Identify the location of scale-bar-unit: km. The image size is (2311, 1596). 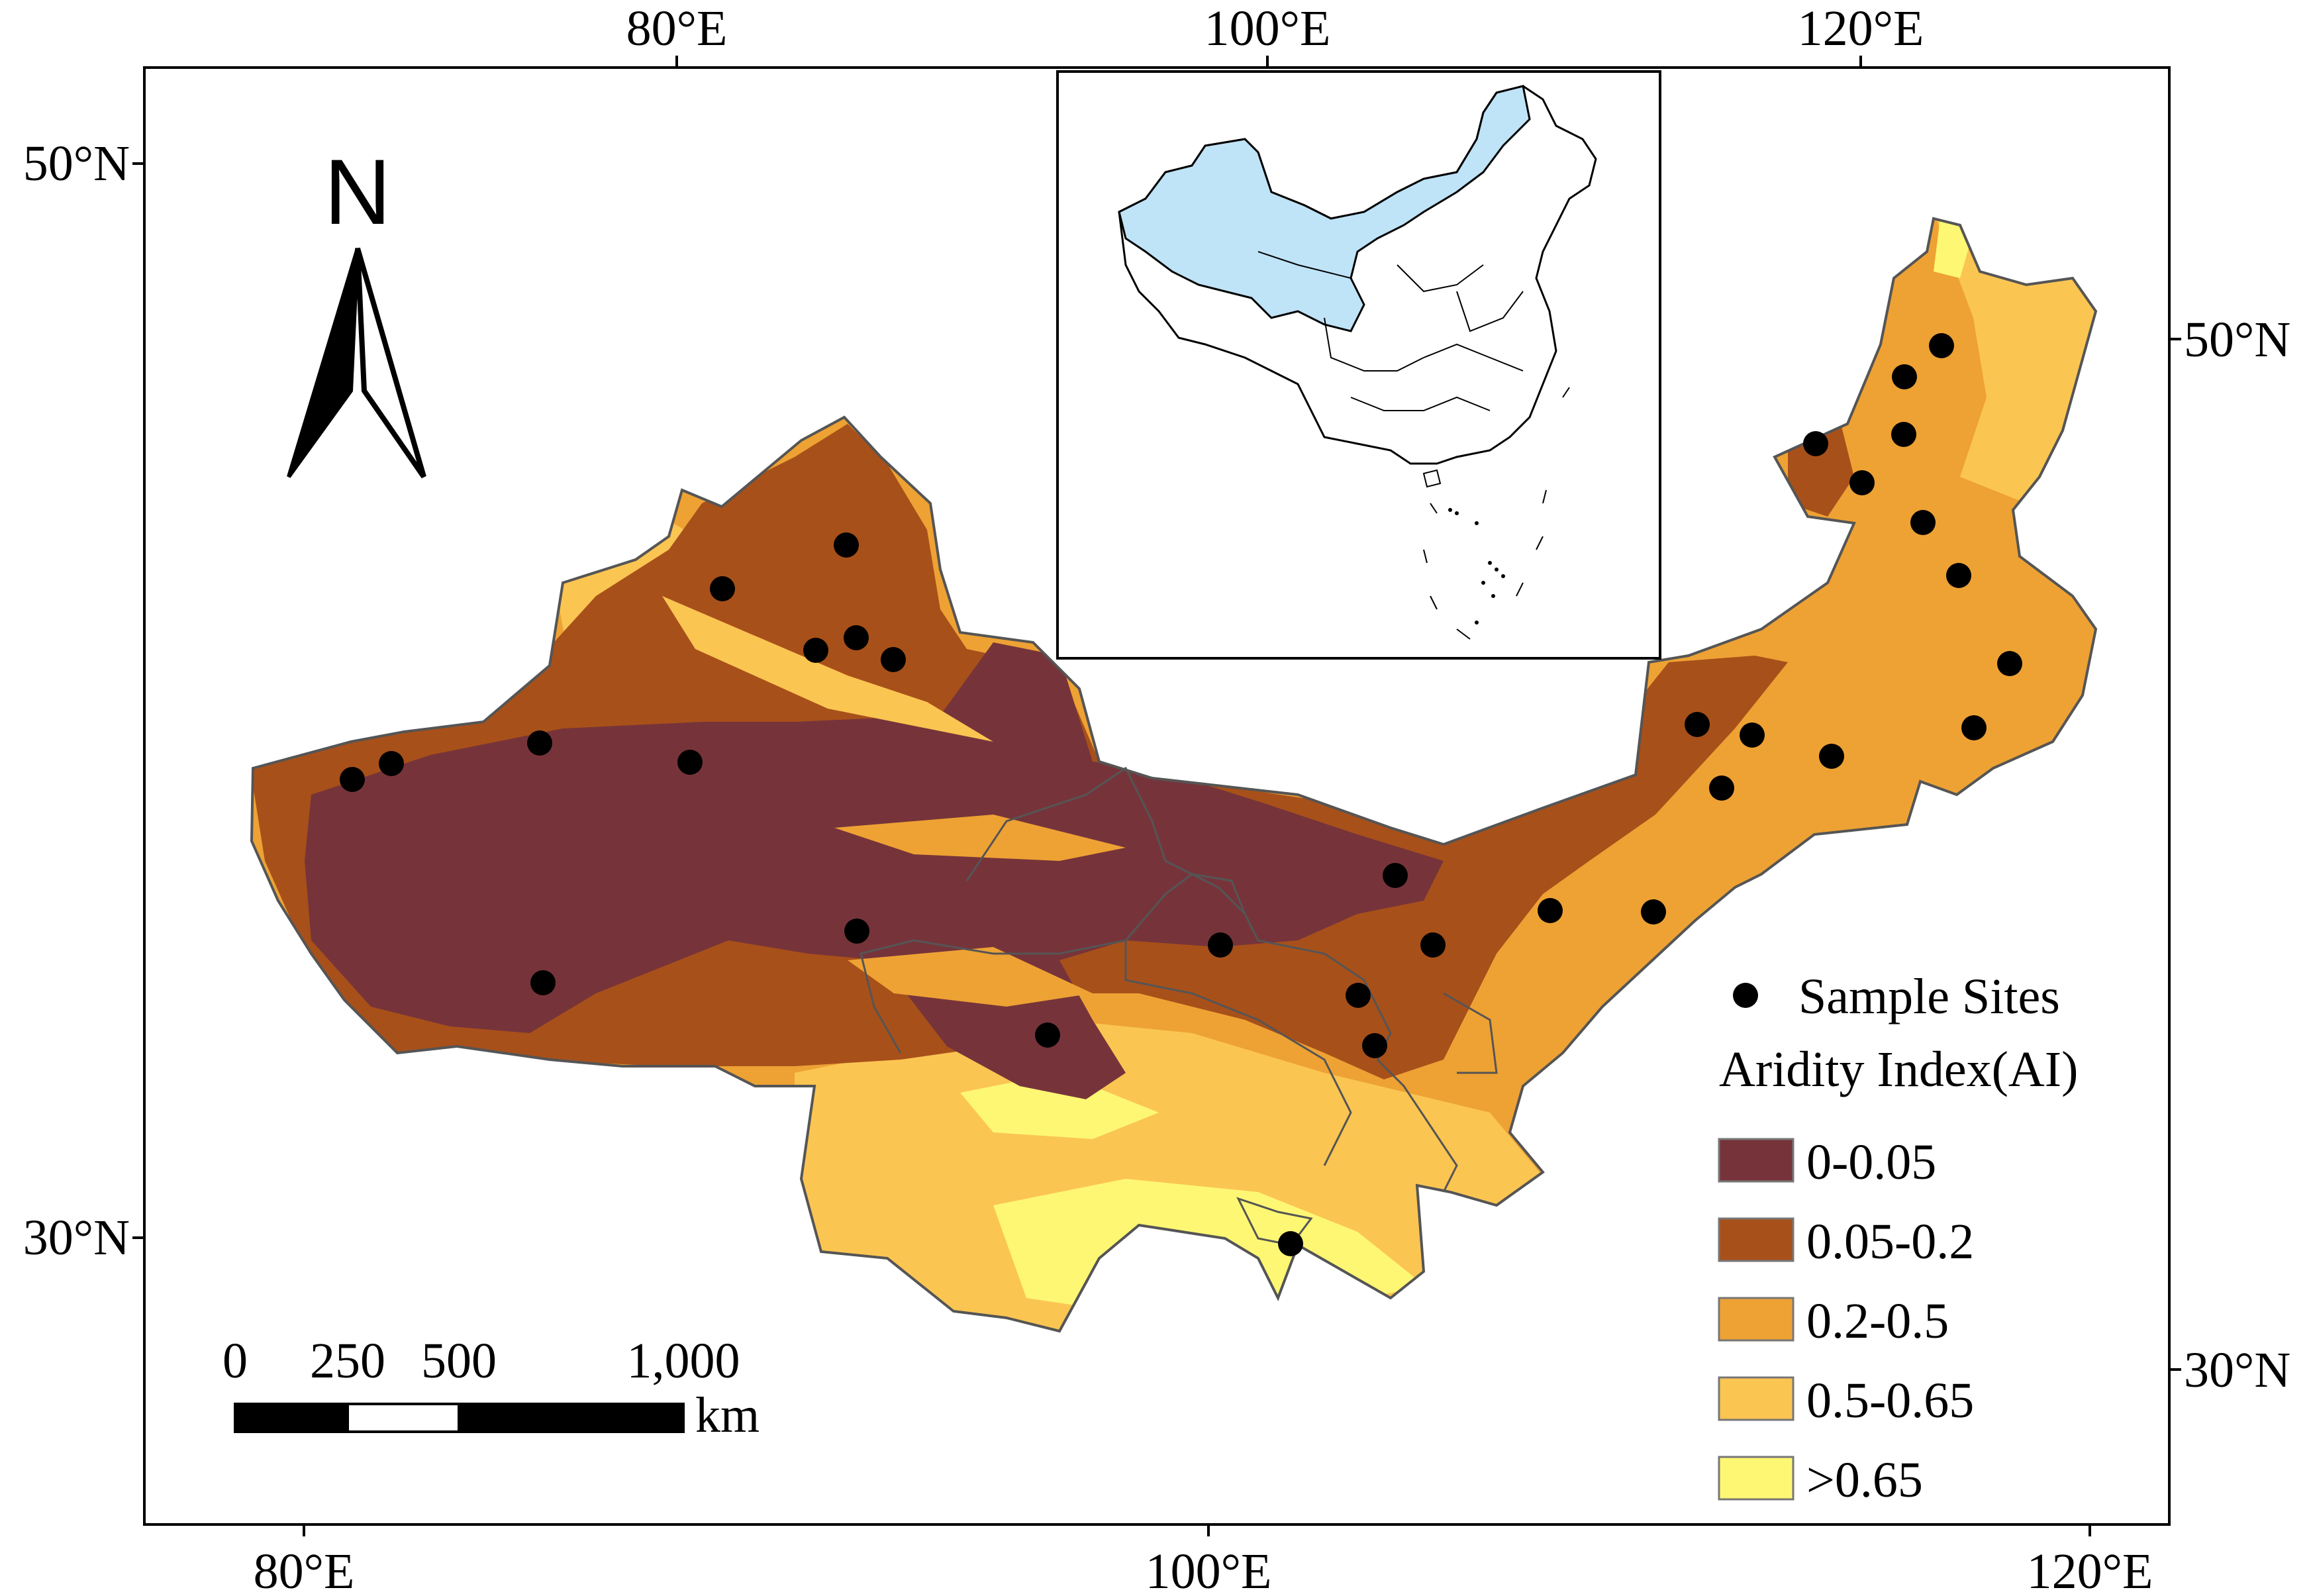
(728, 1415).